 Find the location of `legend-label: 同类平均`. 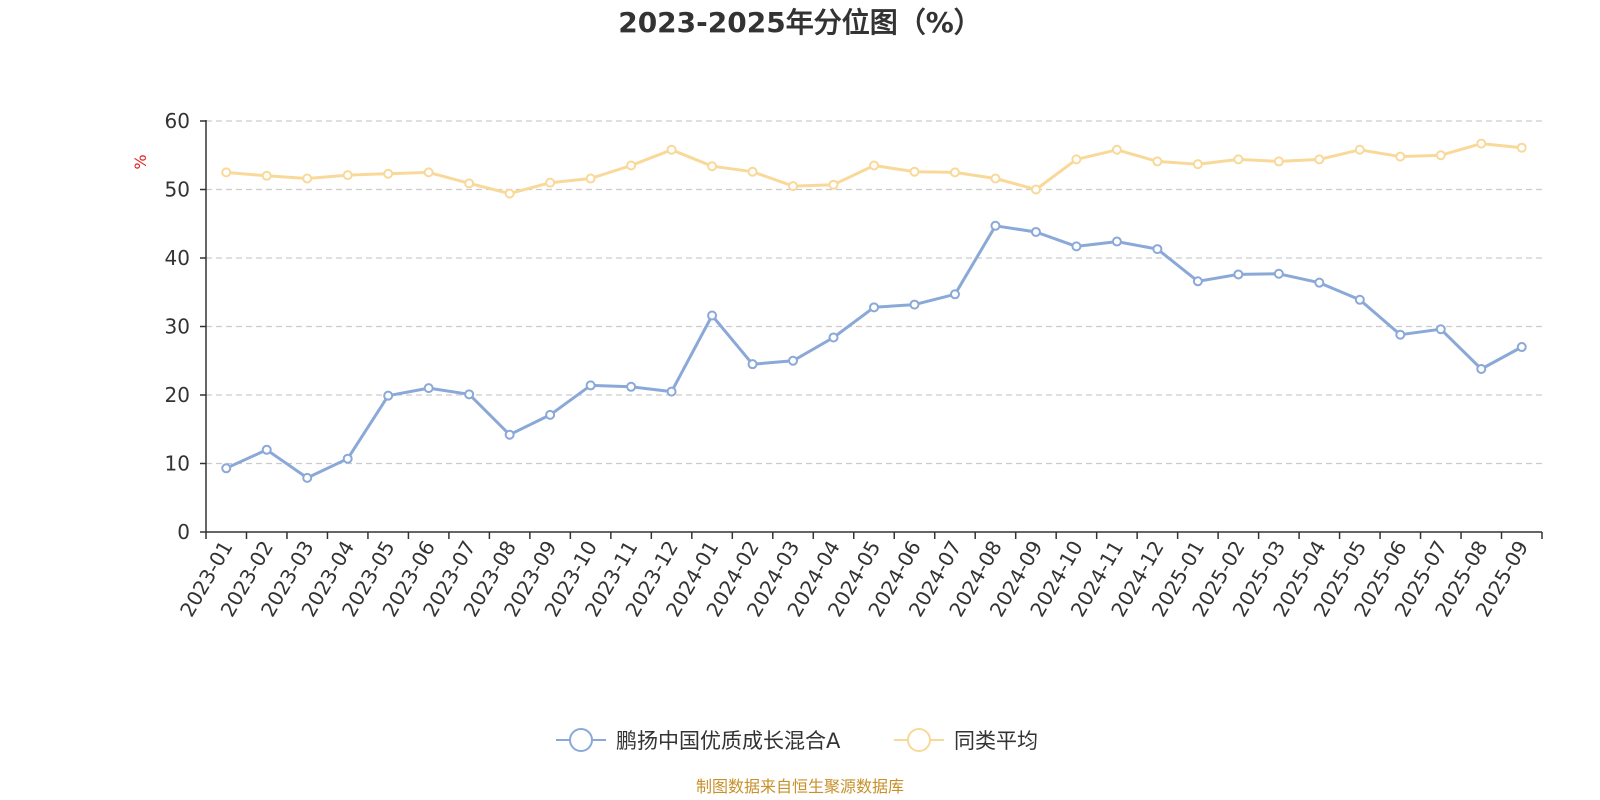

legend-label: 同类平均 is located at coordinates (996, 741).